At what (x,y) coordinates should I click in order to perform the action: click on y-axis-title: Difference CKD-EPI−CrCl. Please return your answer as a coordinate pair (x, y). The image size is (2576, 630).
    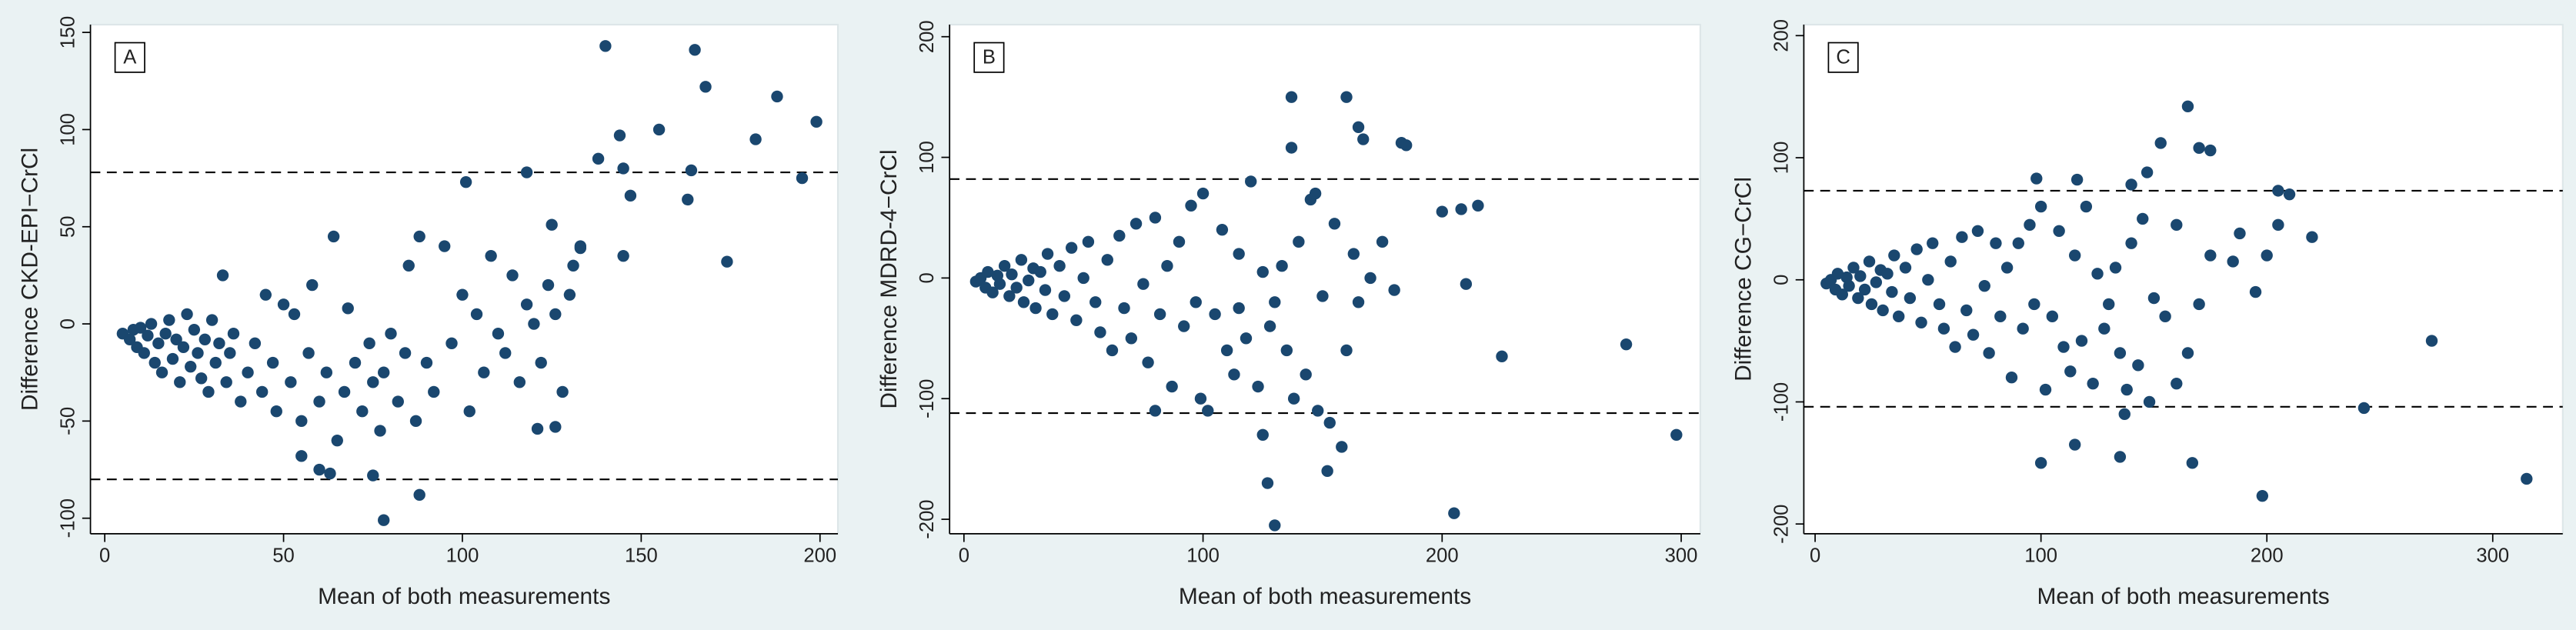
    Looking at the image, I should click on (31, 280).